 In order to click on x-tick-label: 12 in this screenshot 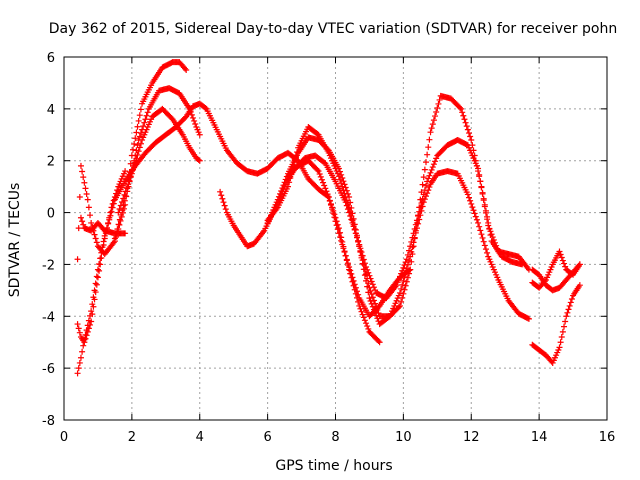, I will do `click(471, 437)`.